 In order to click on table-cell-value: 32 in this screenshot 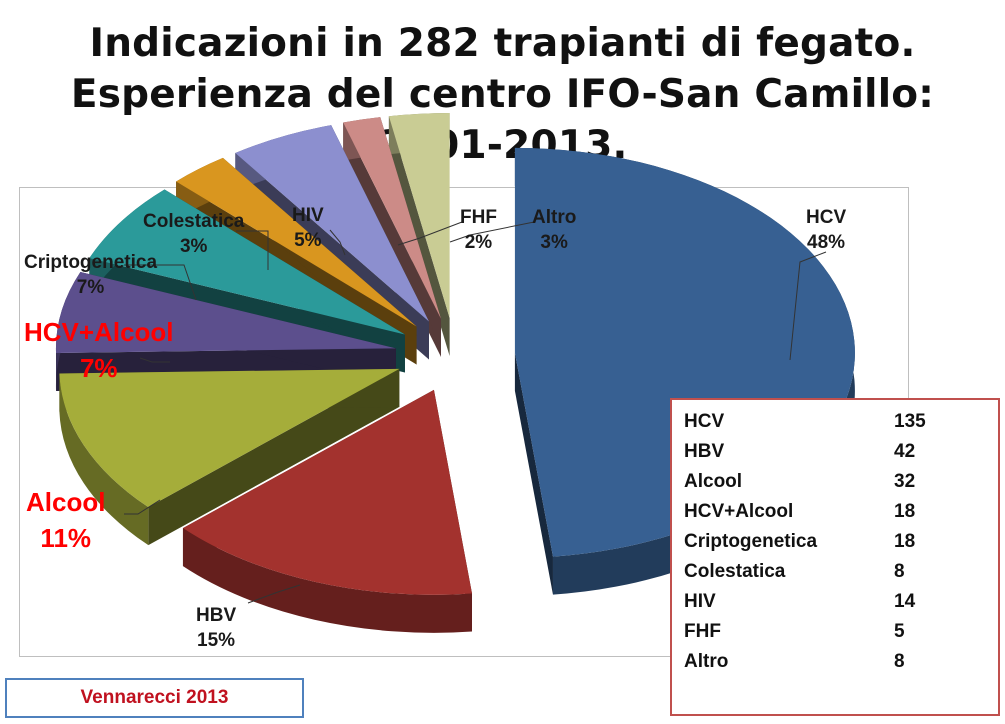, I will do `click(905, 481)`.